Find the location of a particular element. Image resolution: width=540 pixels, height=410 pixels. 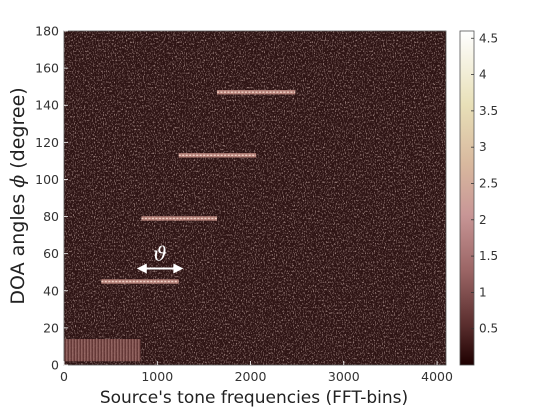

colorbar-tick-label: 3.5 is located at coordinates (488, 111).